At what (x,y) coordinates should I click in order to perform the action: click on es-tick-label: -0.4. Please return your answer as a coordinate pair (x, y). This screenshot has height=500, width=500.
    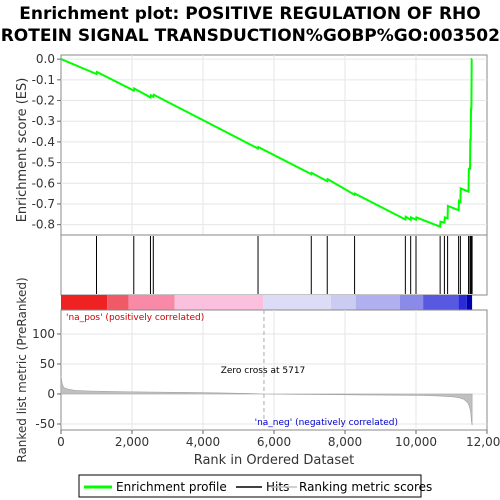
    Looking at the image, I should click on (43, 142).